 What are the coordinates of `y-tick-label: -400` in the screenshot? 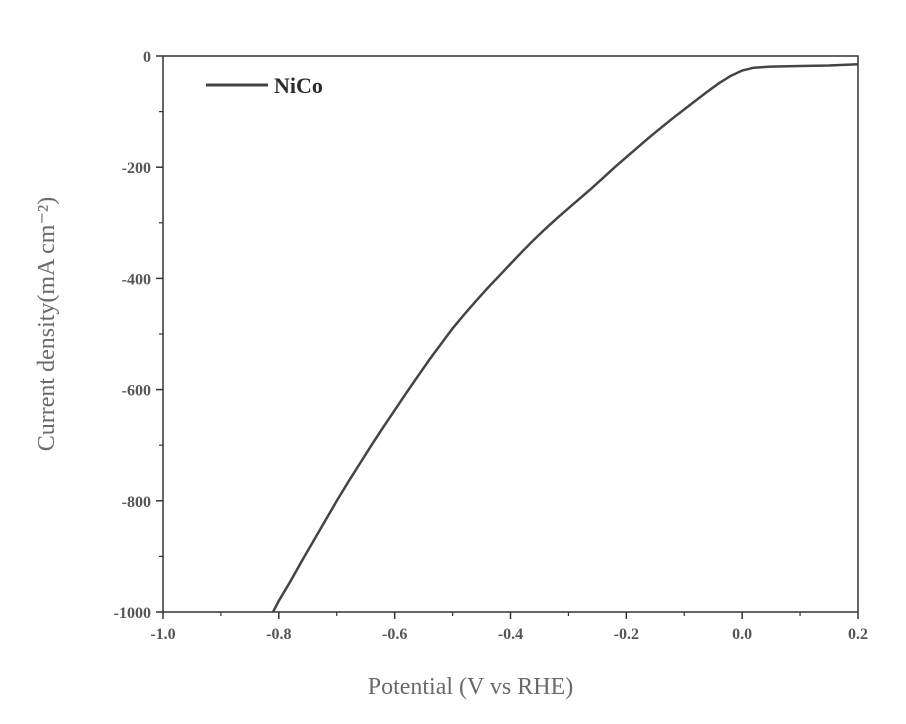 It's located at (136, 279).